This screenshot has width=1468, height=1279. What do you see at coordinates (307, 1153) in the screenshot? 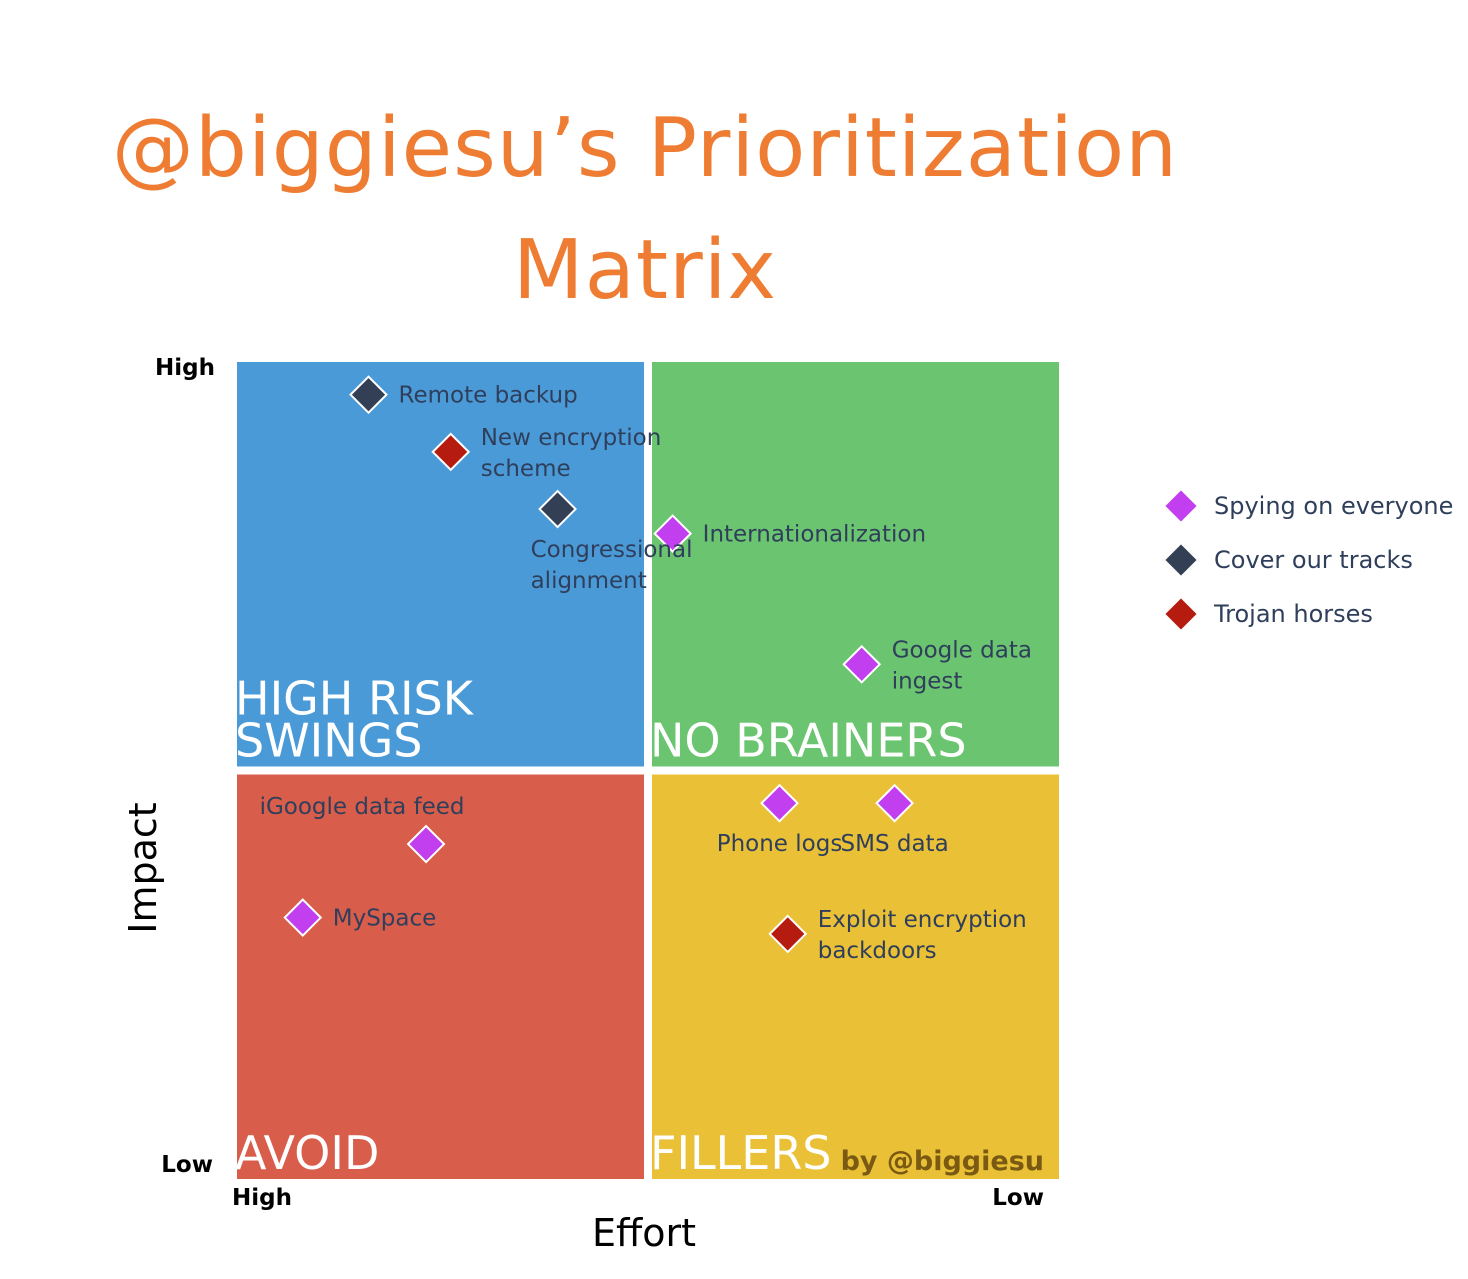
I see `quadrant-label-avoid: AVOID` at bounding box center [307, 1153].